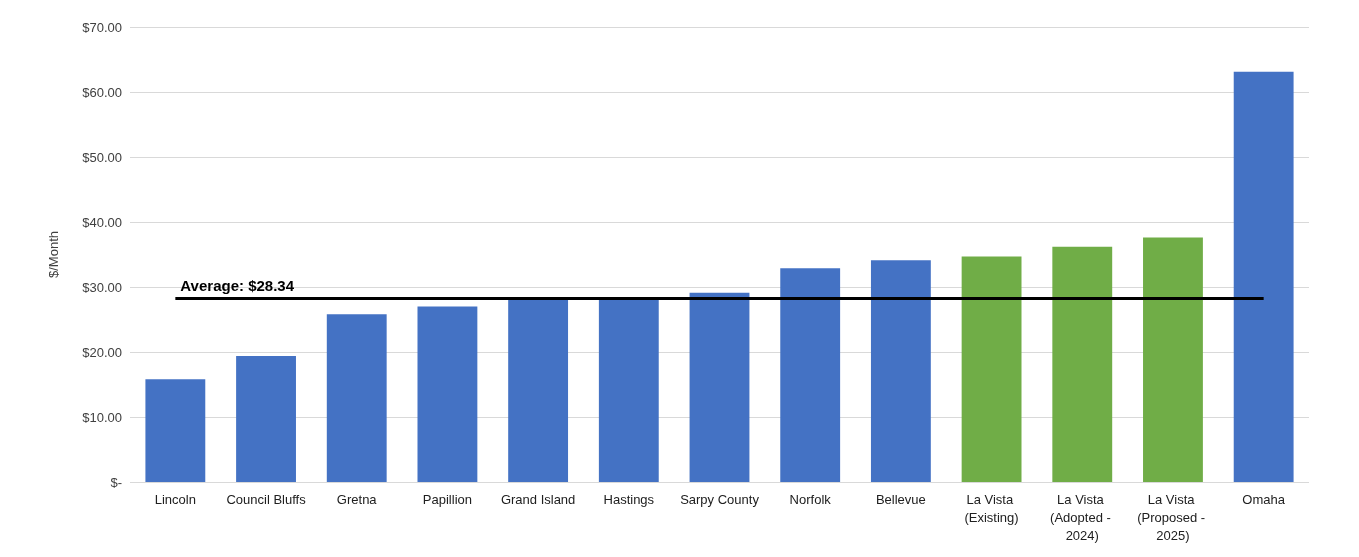  Describe the element at coordinates (900, 499) in the screenshot. I see `x-tick-label: Bellevue` at that location.